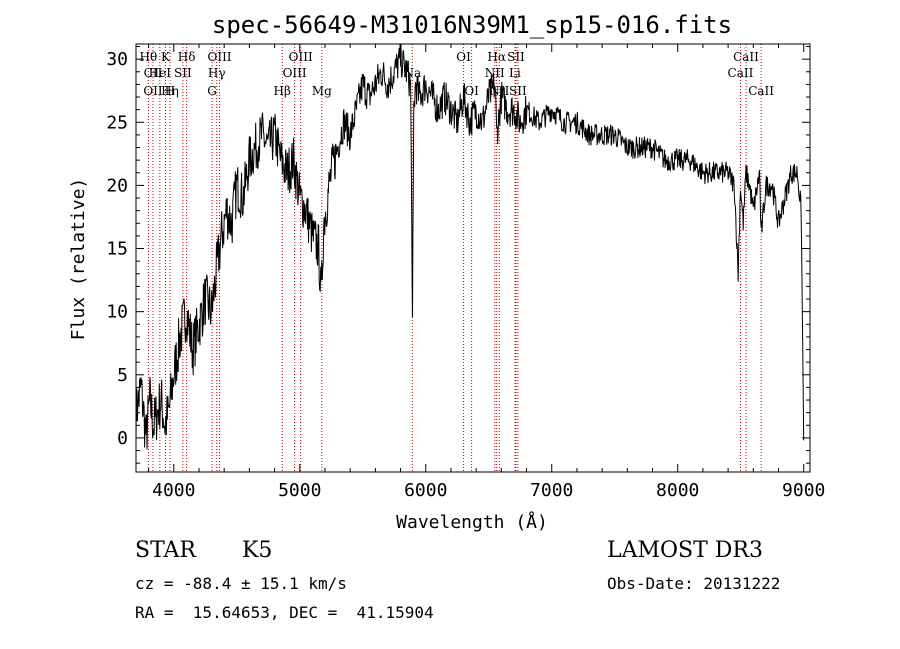  Describe the element at coordinates (515, 73) in the screenshot. I see `line-label-20-0: Li` at that location.